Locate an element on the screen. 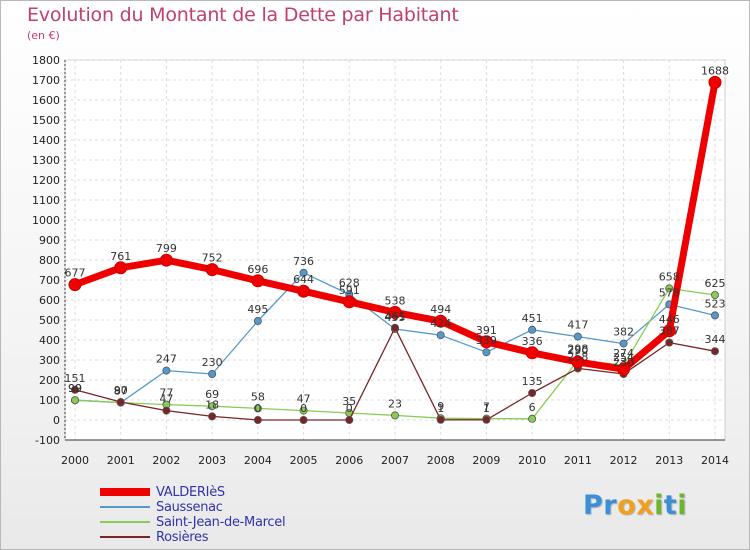 This screenshot has width=750, height=550. data-label-0: 290 is located at coordinates (577, 350).